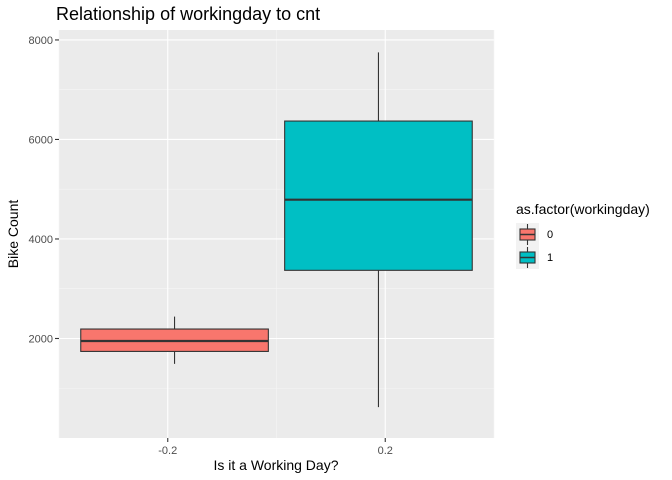 The image size is (672, 480). Describe the element at coordinates (275, 447) in the screenshot. I see `x-axis: -0.2 0.2` at that location.